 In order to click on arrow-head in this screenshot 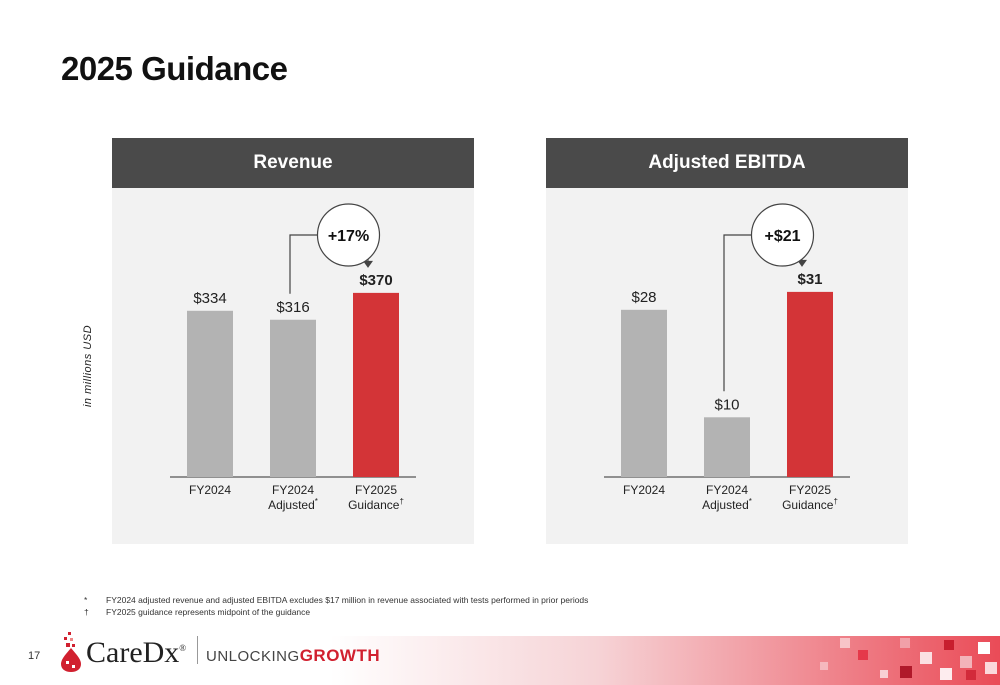, I will do `click(368, 264)`.